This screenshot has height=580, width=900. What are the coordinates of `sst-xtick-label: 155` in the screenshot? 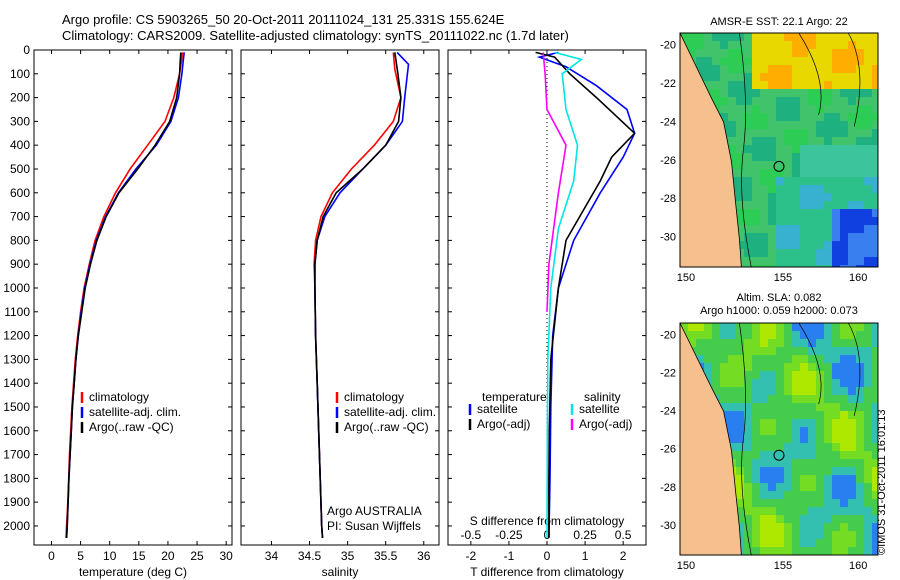 It's located at (783, 278).